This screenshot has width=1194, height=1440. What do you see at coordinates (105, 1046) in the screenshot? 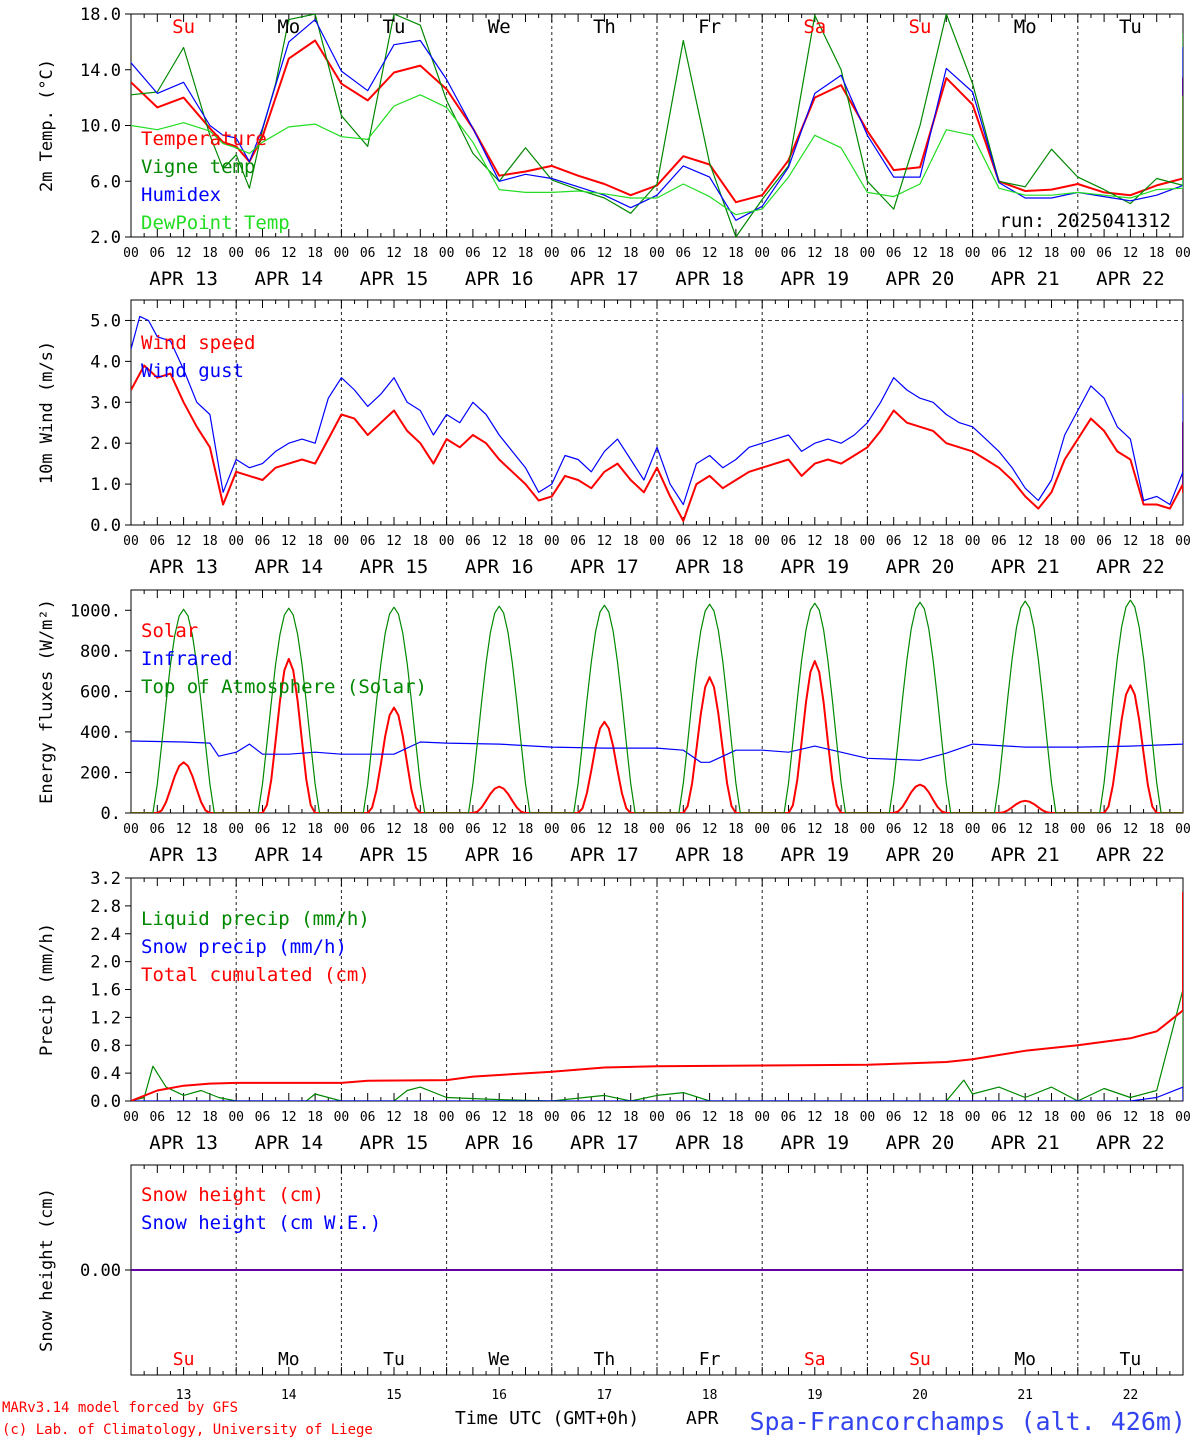
I see `y-tick-label: 0.8` at bounding box center [105, 1046].